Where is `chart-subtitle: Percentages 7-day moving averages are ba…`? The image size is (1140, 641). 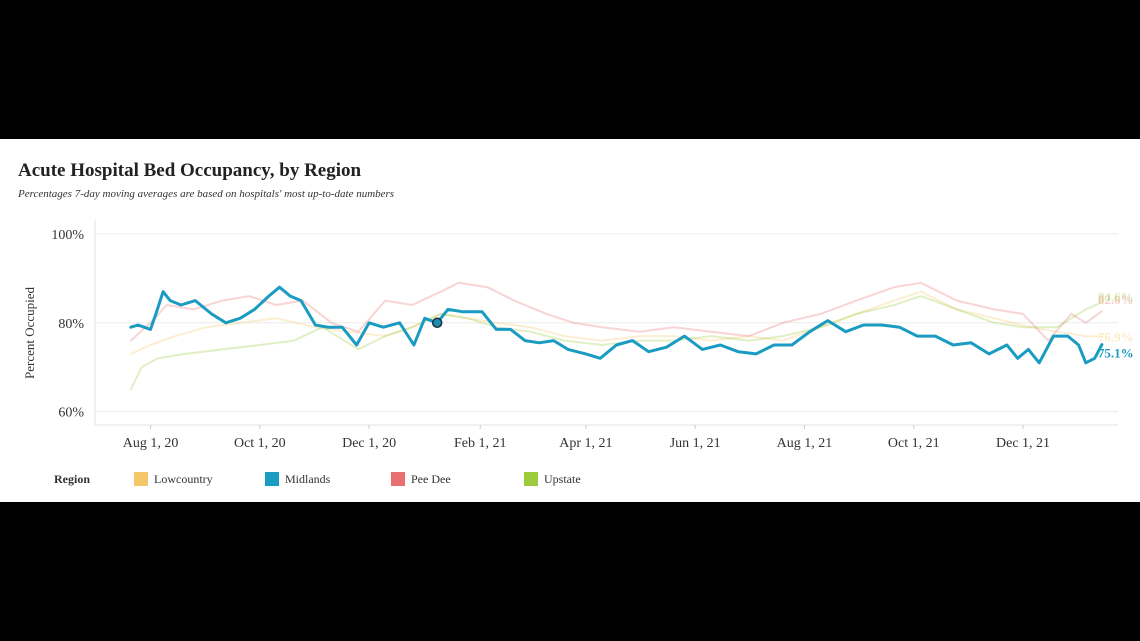 chart-subtitle: Percentages 7-day moving averages are ba… is located at coordinates (206, 194).